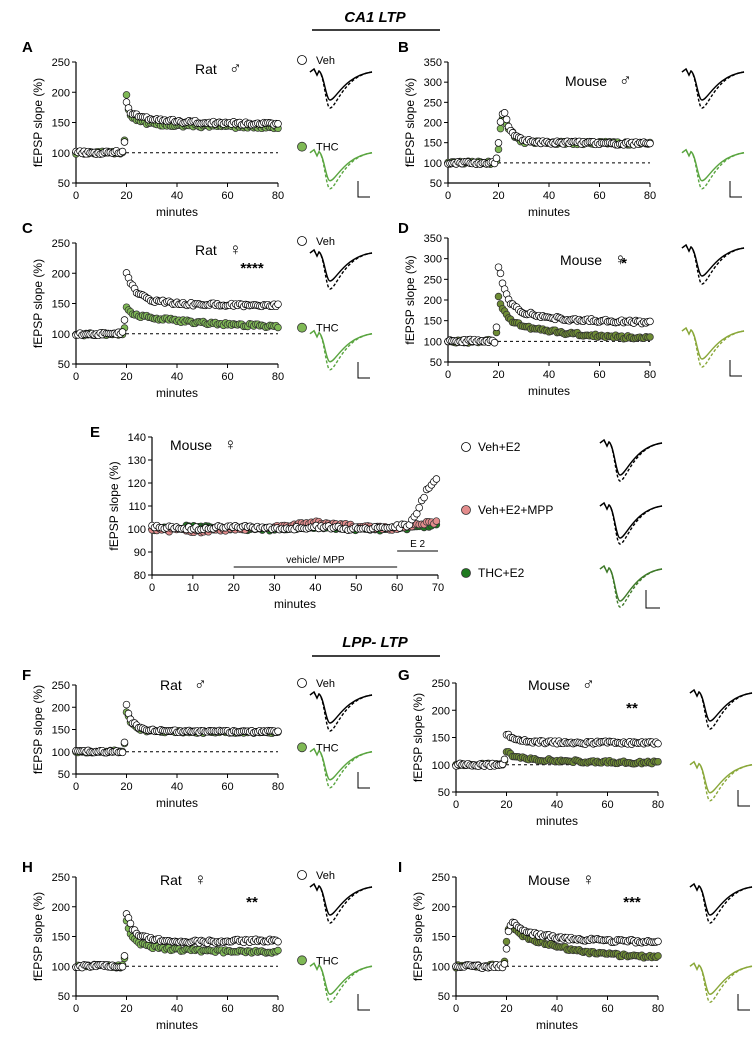 The height and width of the screenshot is (1050, 756). What do you see at coordinates (27, 228) in the screenshot?
I see `panel-letter: C` at bounding box center [27, 228].